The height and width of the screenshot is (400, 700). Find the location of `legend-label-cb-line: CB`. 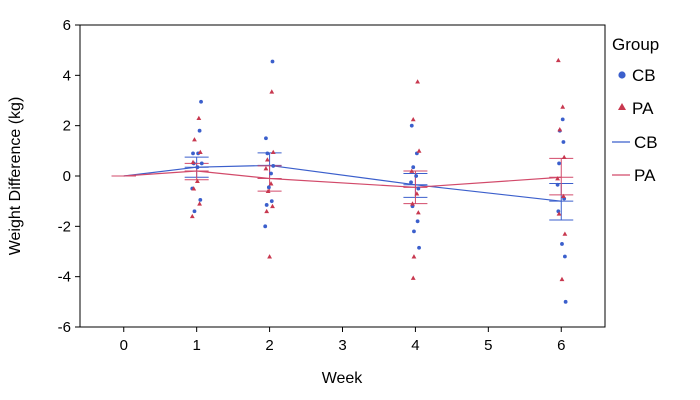

legend-label-cb-line: CB is located at coordinates (646, 142).